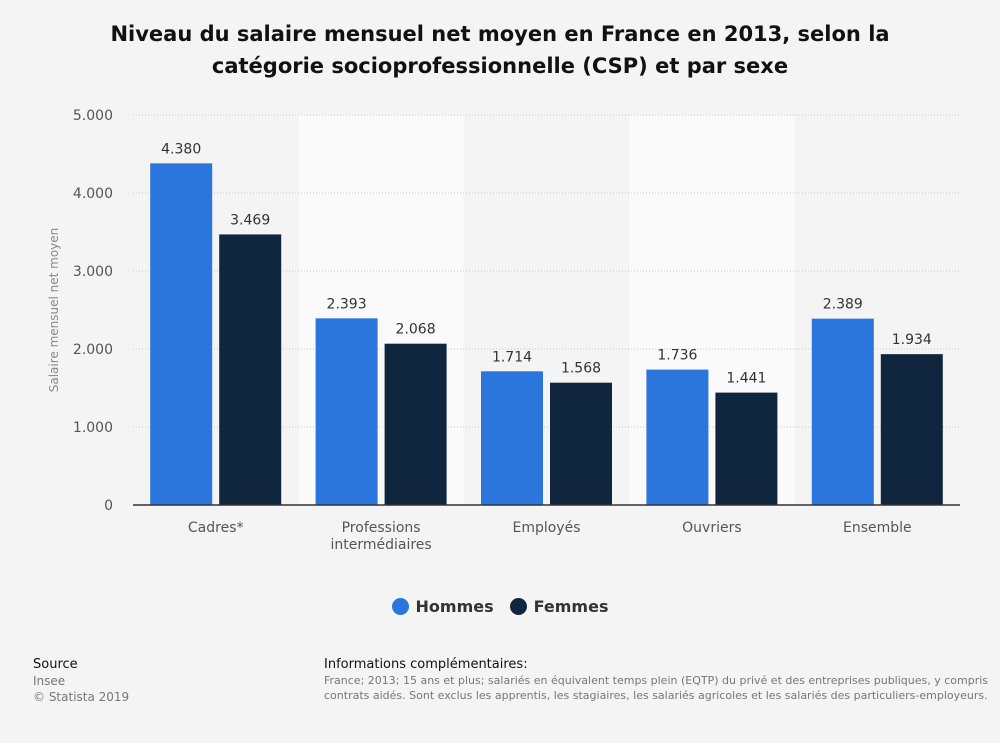 The height and width of the screenshot is (743, 1000). I want to click on y-tick-label: 2.000, so click(93, 350).